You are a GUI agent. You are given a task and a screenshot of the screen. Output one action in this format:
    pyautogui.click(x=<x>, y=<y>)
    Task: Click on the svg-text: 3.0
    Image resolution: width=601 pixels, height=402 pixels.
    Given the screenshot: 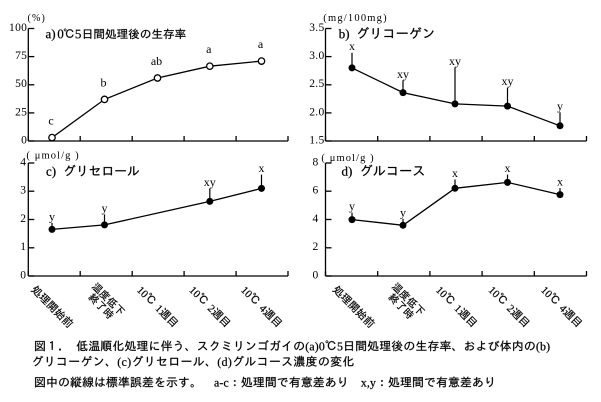 What is the action you would take?
    pyautogui.click(x=316, y=56)
    